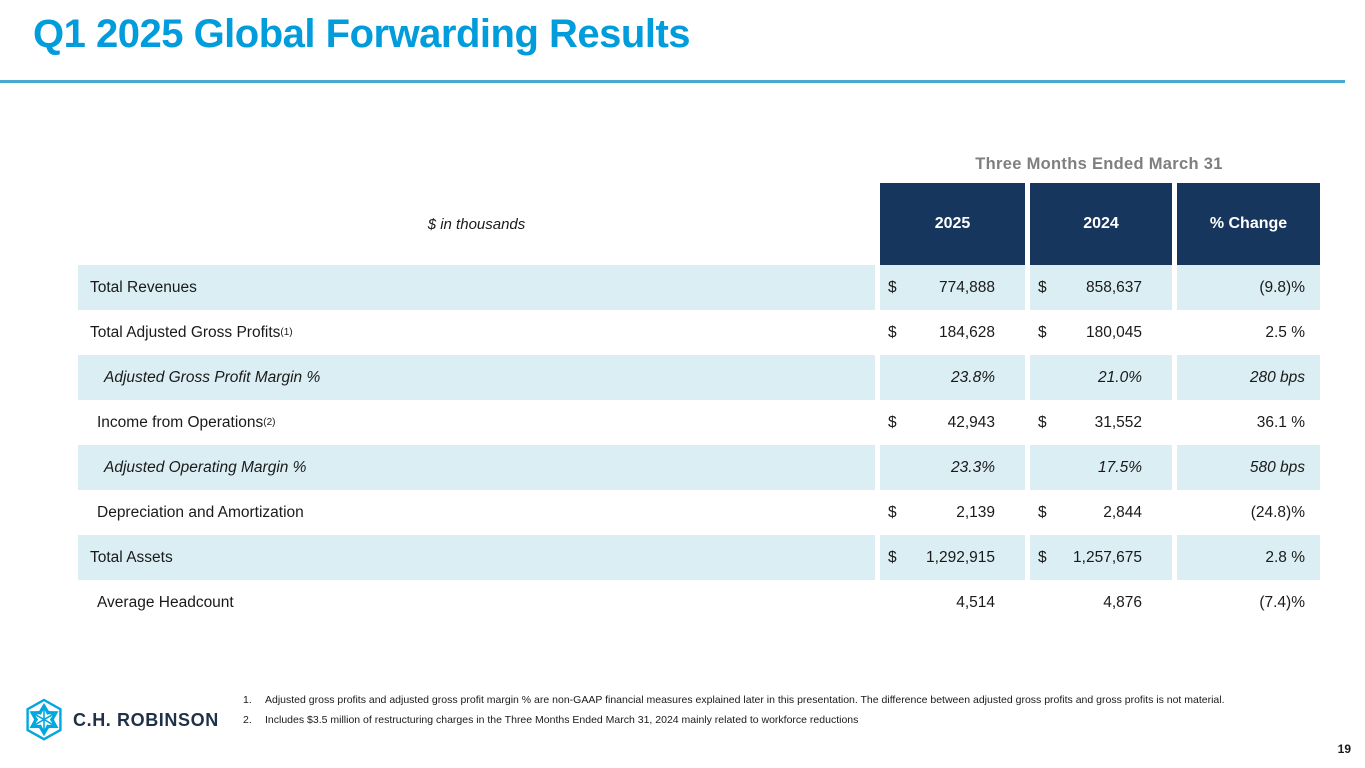  I want to click on column-header-2024: 2024, so click(1101, 224).